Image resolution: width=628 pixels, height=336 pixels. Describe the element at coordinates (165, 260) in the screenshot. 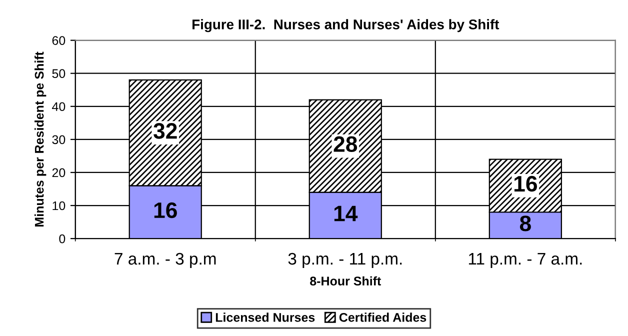

I see `x-tick-label: 7 a.m. - 3 p.m` at that location.